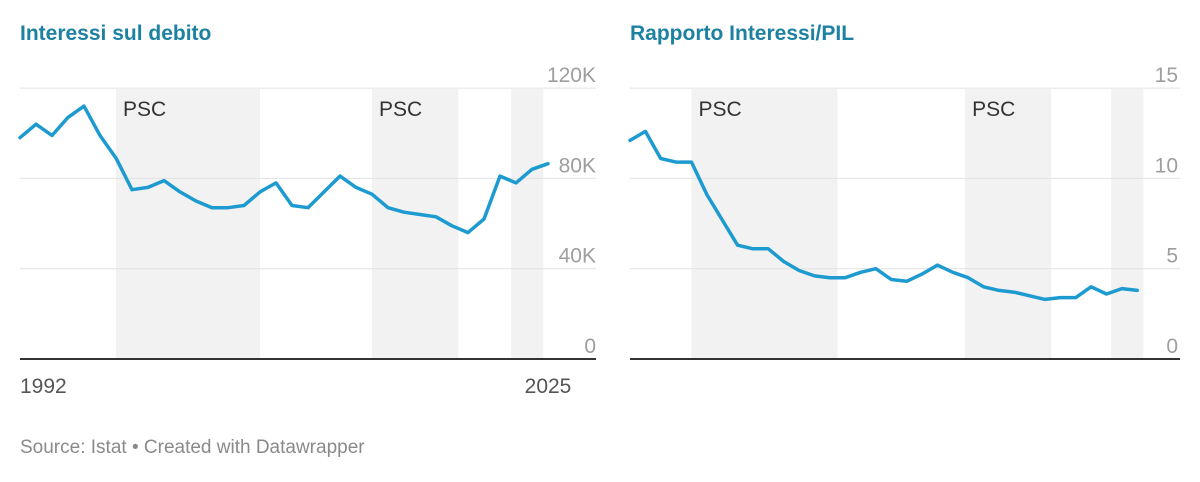  What do you see at coordinates (43, 386) in the screenshot?
I see `interessi-x-tick-0: 1992` at bounding box center [43, 386].